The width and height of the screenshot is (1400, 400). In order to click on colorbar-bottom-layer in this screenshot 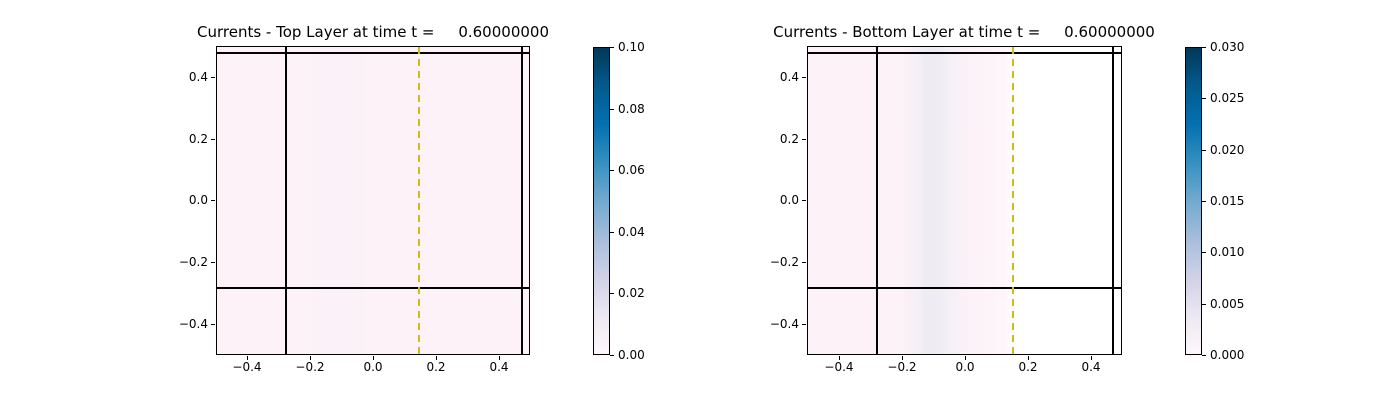, I will do `click(1193, 201)`.